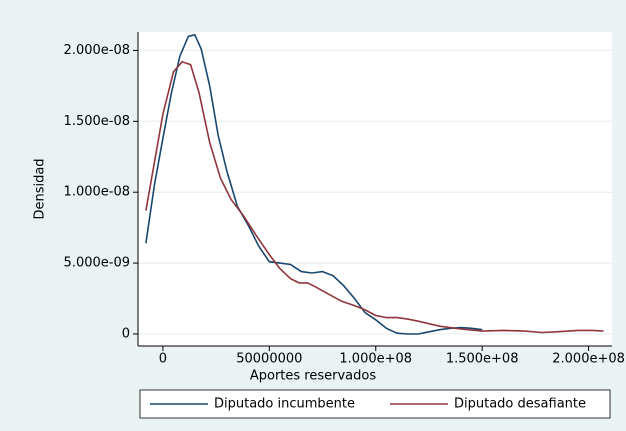 The image size is (626, 431). I want to click on x-tick-label: 2.000e+08, so click(588, 359).